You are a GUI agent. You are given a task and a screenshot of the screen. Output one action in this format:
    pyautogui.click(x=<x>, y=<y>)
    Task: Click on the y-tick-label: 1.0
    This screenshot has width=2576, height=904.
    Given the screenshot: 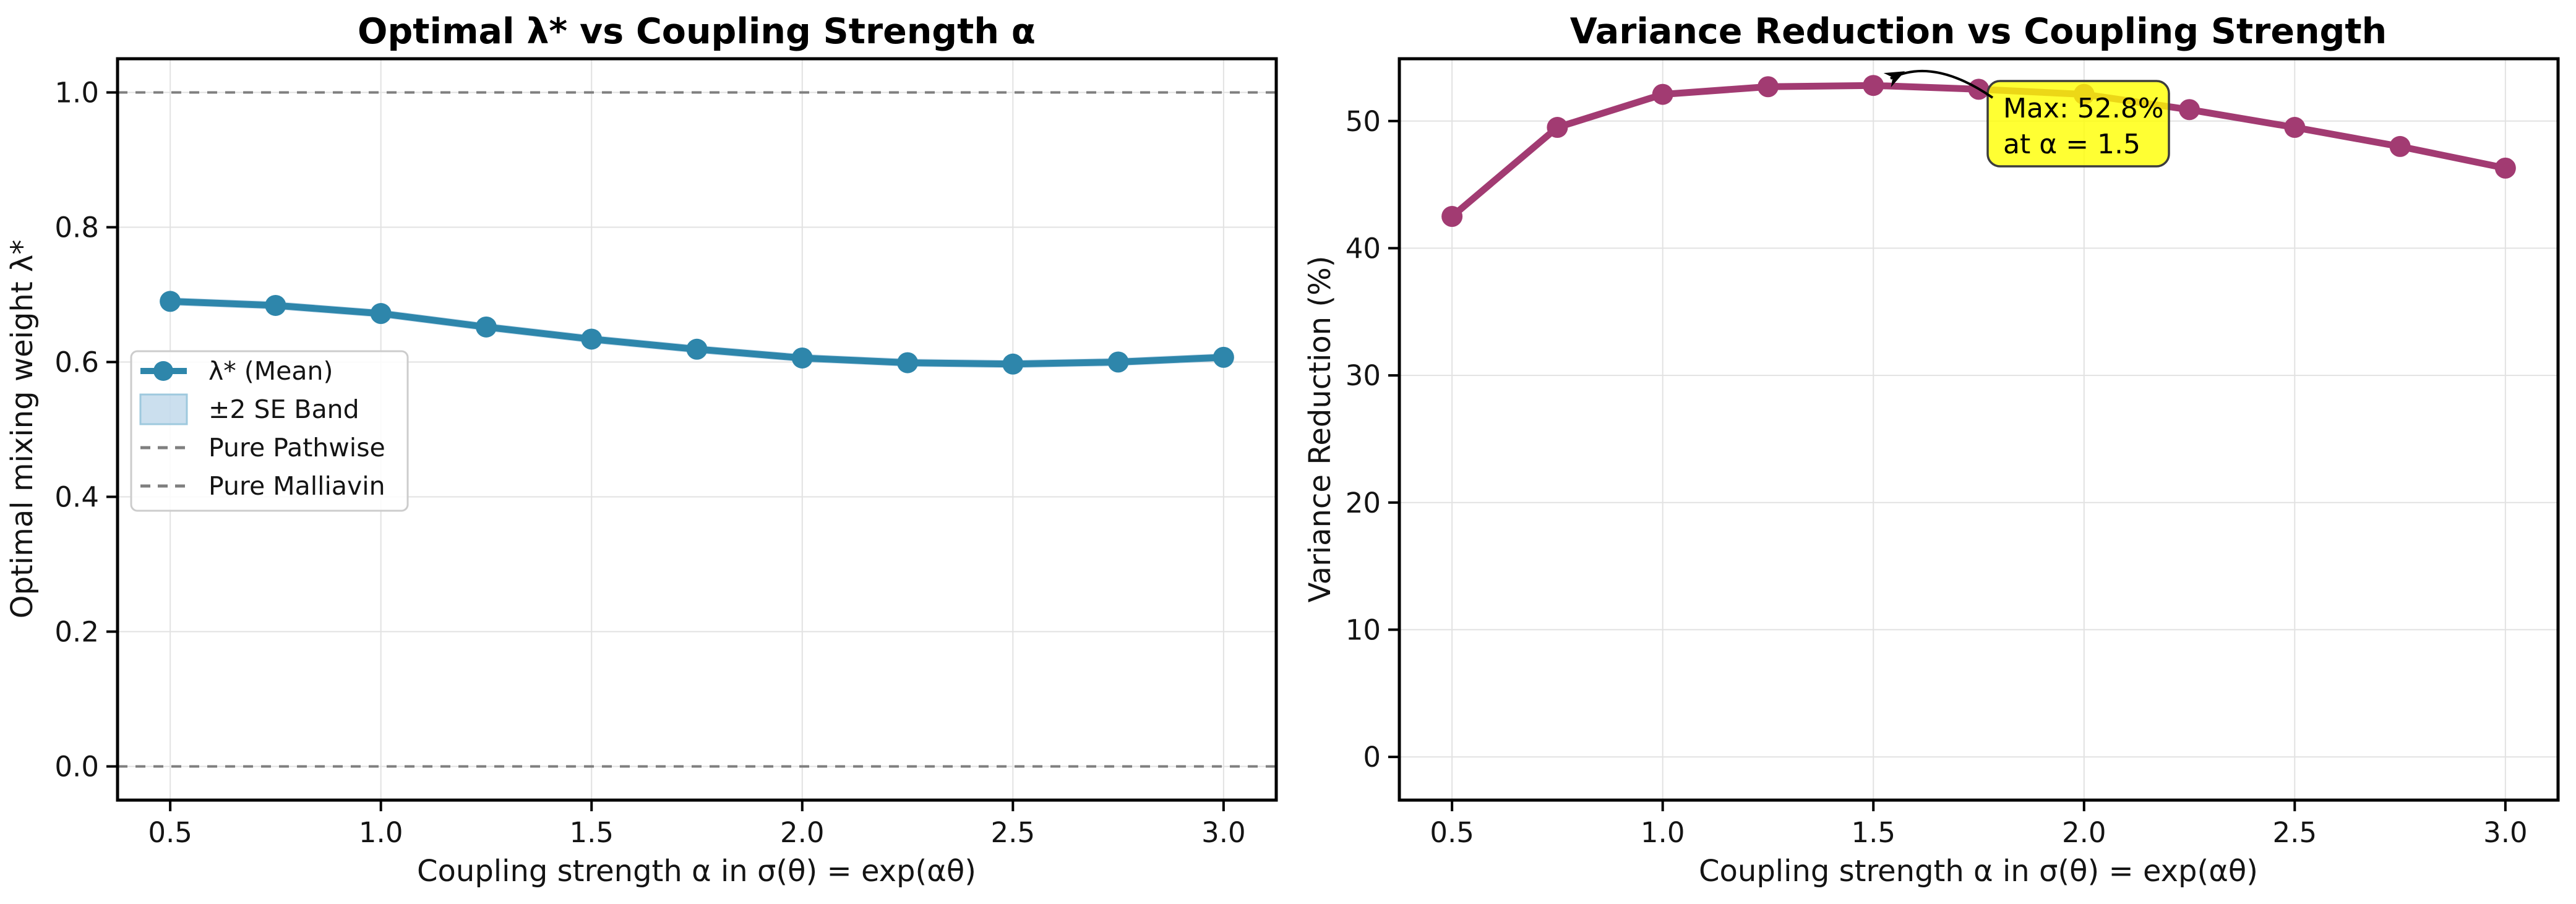 What is the action you would take?
    pyautogui.click(x=76, y=93)
    